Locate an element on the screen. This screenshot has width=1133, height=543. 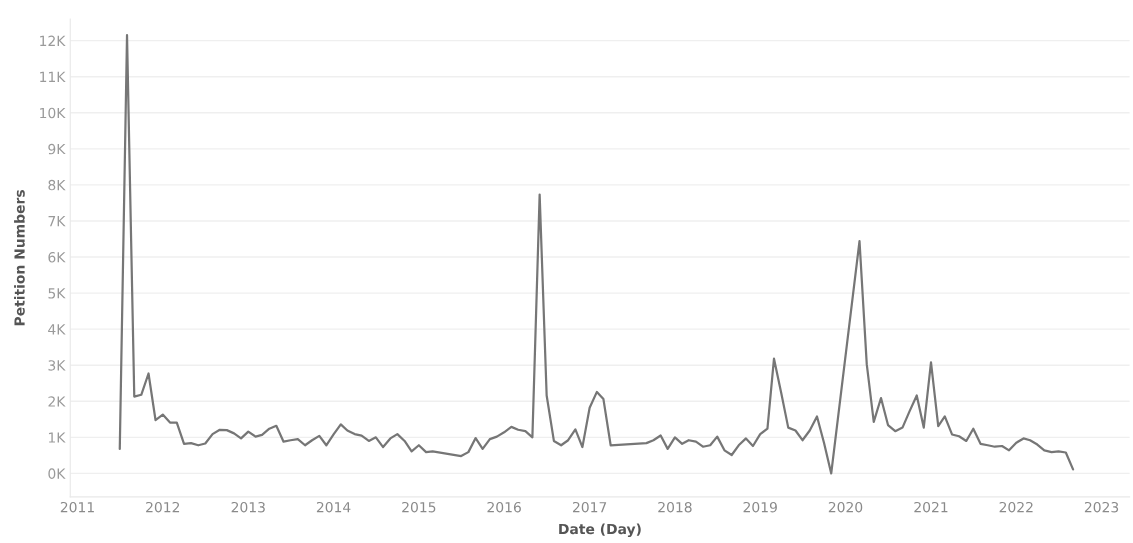
y-tick-label: 10K is located at coordinates (53, 113).